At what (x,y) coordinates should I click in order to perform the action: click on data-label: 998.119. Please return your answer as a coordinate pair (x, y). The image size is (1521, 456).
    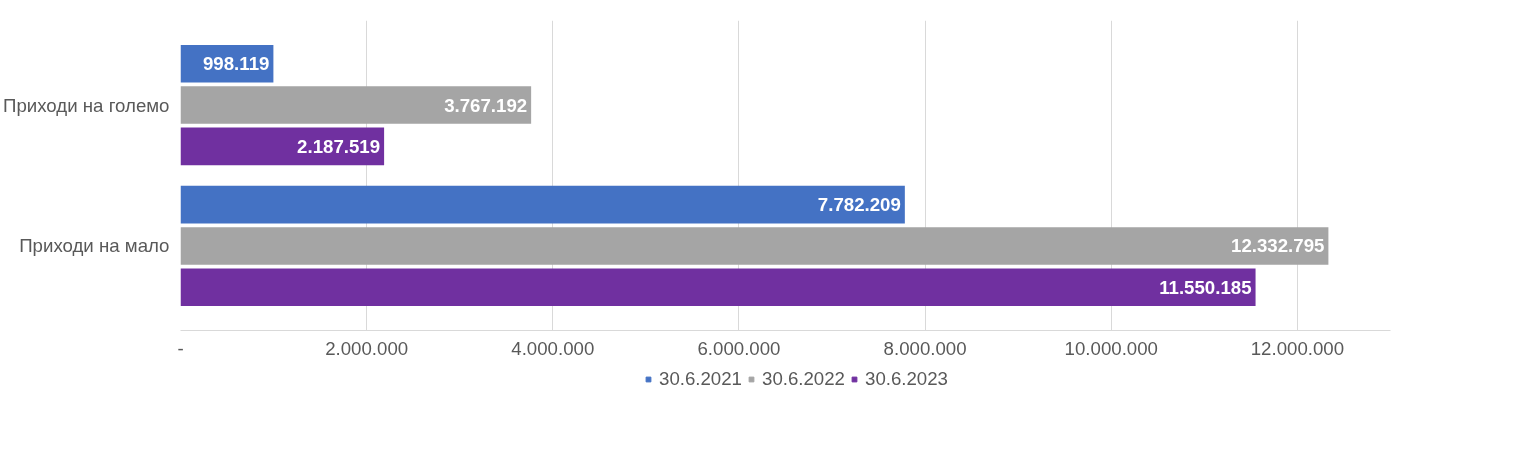
    Looking at the image, I should click on (236, 64).